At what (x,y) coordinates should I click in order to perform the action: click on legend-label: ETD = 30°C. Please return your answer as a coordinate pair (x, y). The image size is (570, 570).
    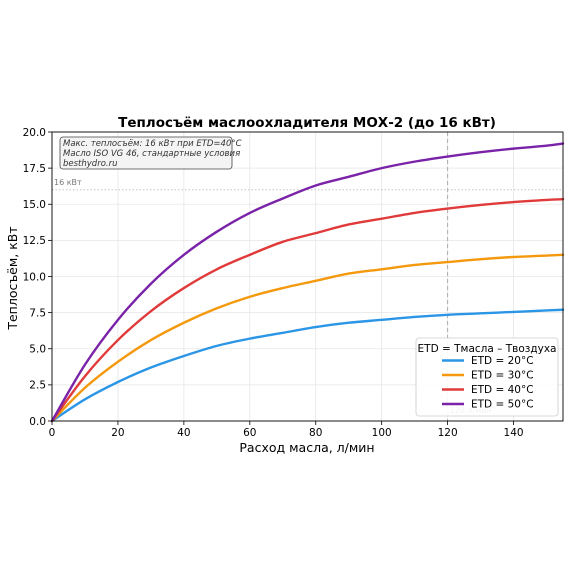
    Looking at the image, I should click on (502, 376).